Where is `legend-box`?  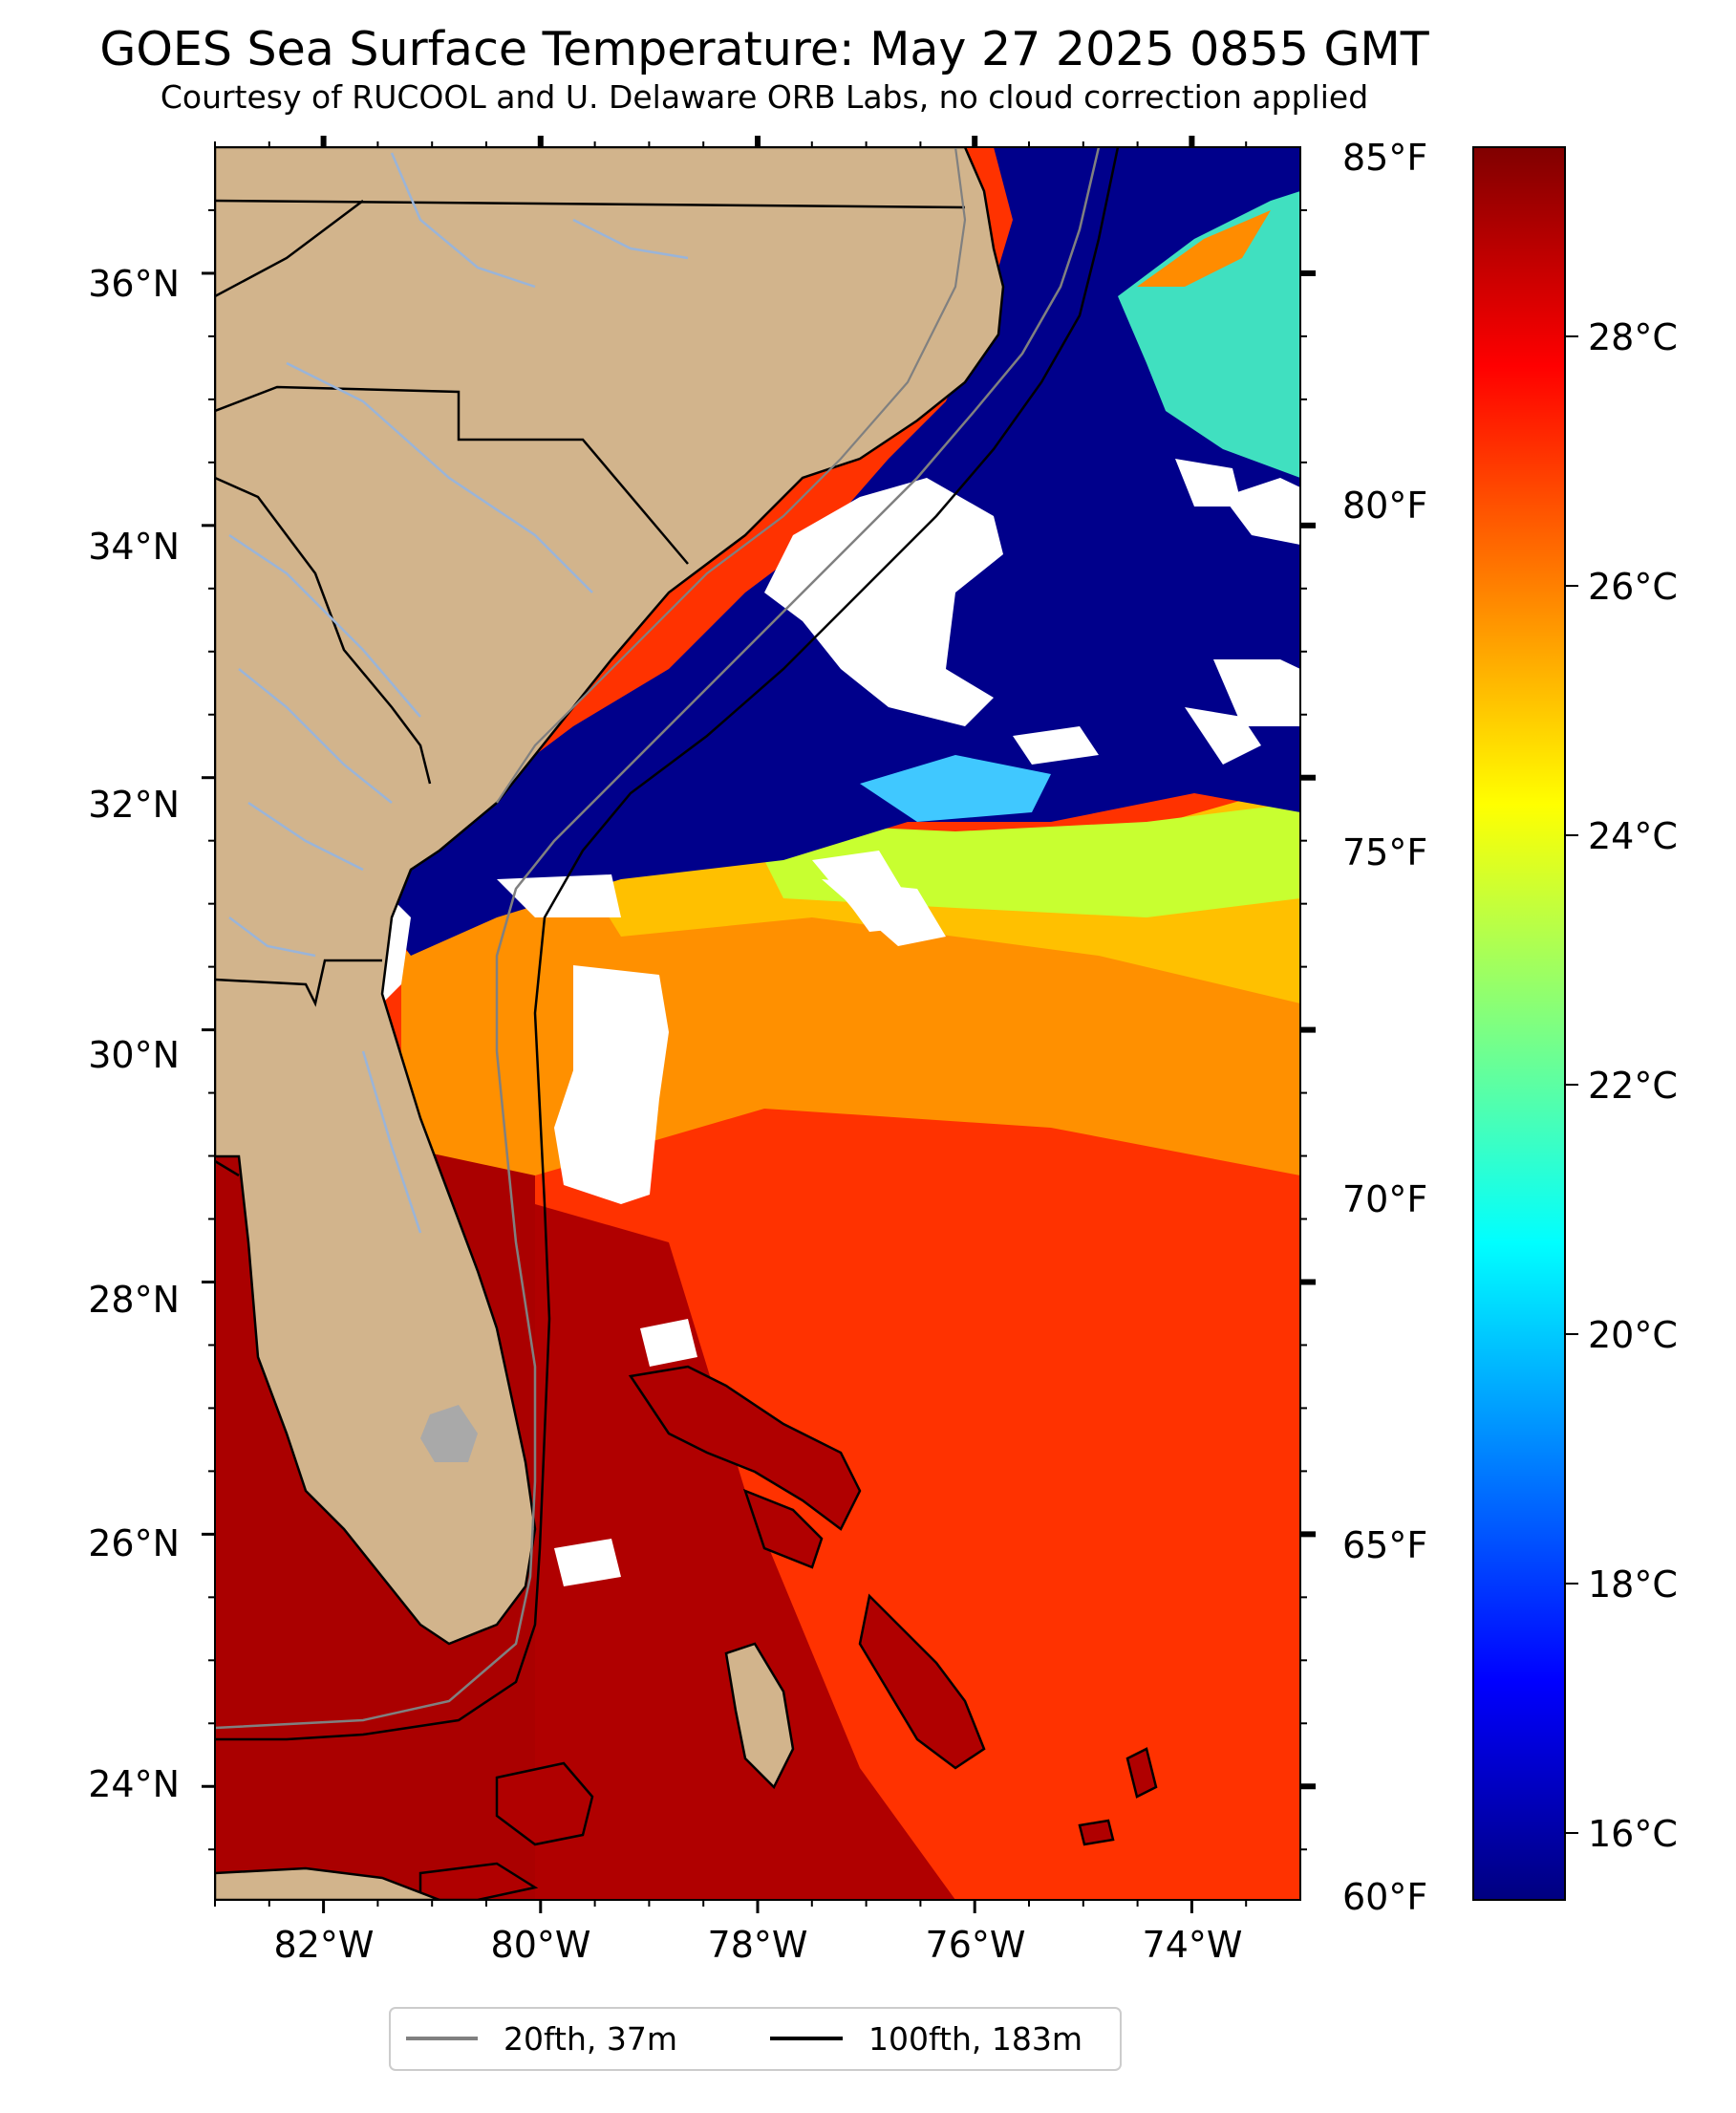
legend-box is located at coordinates (755, 2039).